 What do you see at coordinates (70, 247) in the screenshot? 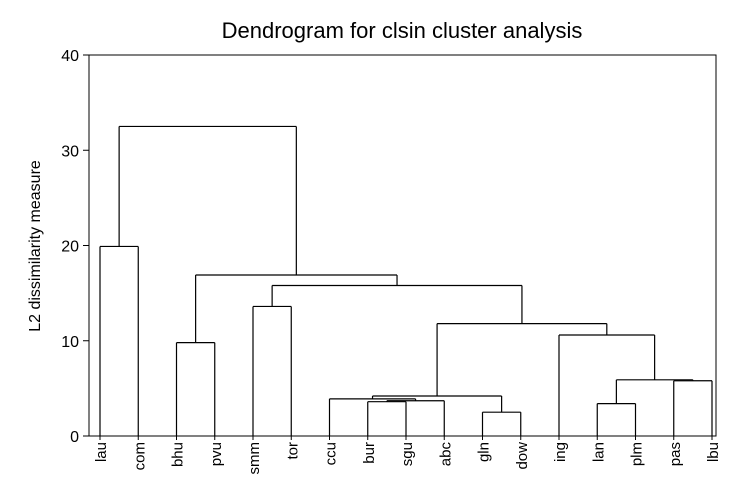
I see `y-tick-label: 20` at bounding box center [70, 247].